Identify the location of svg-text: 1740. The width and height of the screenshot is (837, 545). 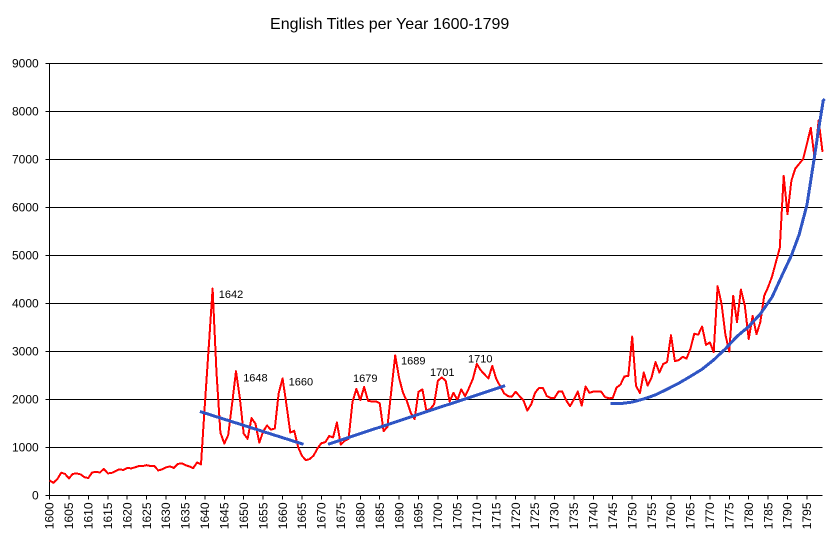
(594, 515).